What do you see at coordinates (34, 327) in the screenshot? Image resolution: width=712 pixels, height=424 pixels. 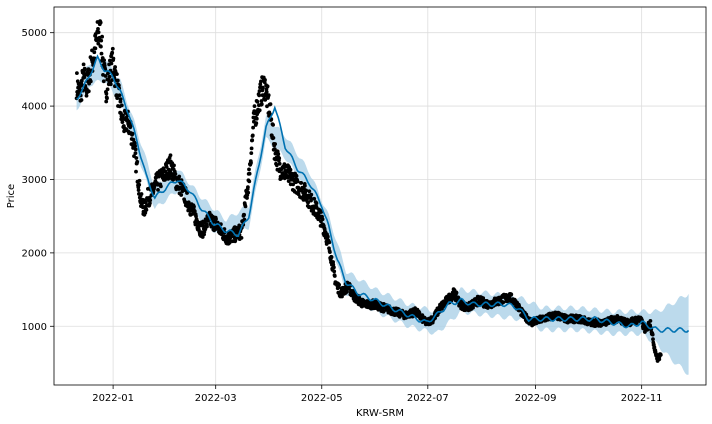 I see `y-tick-label: 1000` at bounding box center [34, 327].